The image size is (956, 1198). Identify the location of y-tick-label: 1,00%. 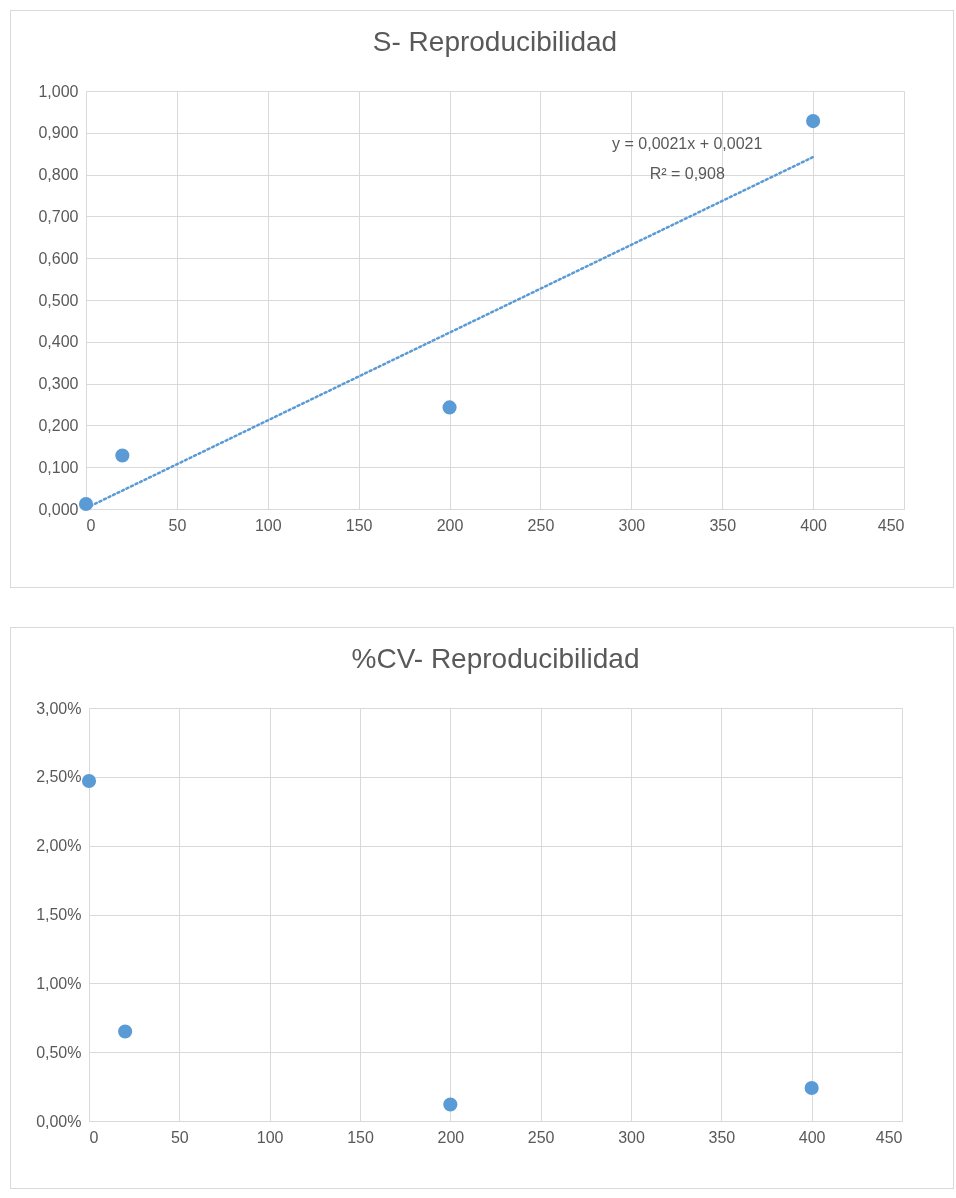
(59, 983).